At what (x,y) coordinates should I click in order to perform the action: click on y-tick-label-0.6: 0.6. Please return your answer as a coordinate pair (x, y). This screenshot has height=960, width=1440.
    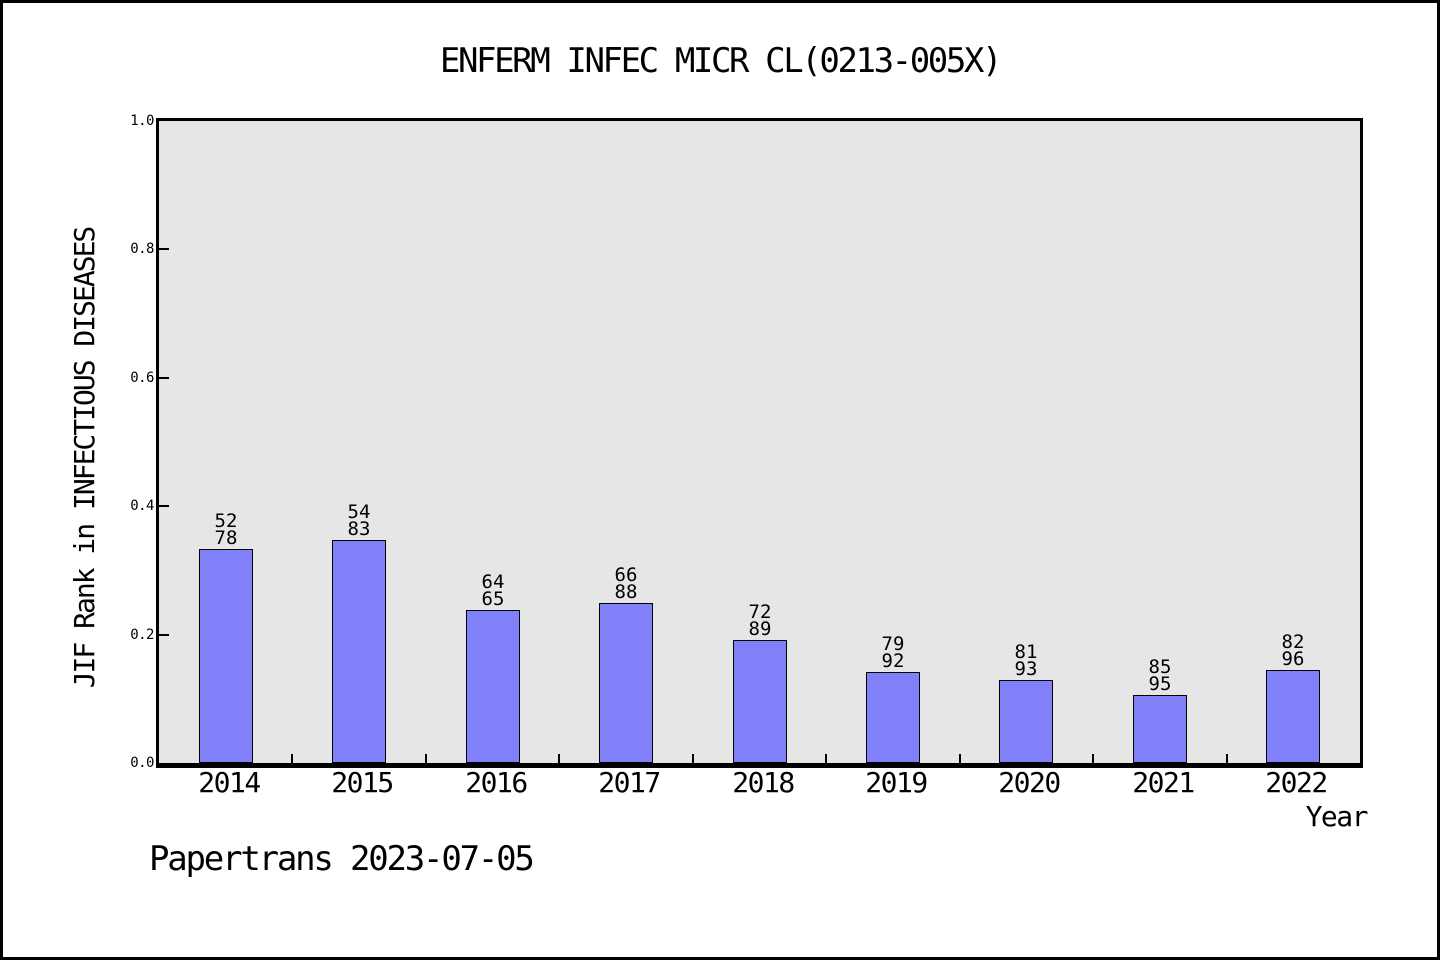
    Looking at the image, I should click on (142, 378).